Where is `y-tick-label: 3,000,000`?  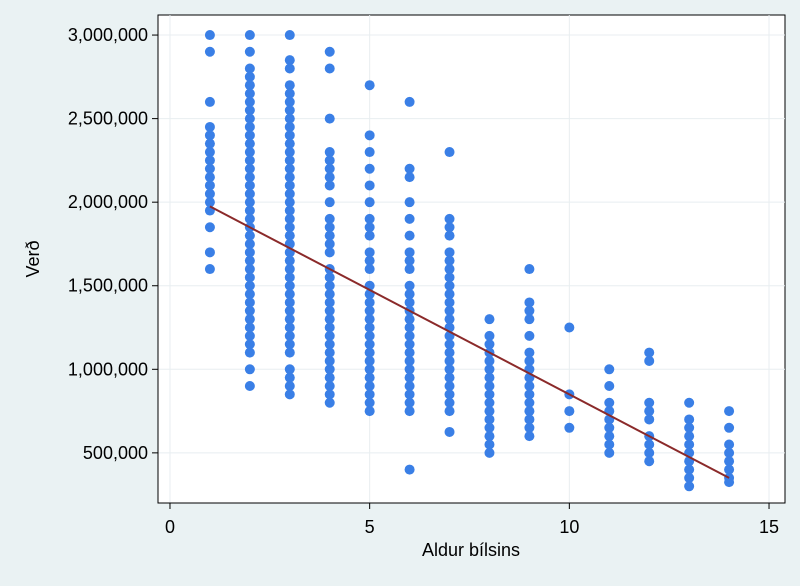 y-tick-label: 3,000,000 is located at coordinates (108, 35).